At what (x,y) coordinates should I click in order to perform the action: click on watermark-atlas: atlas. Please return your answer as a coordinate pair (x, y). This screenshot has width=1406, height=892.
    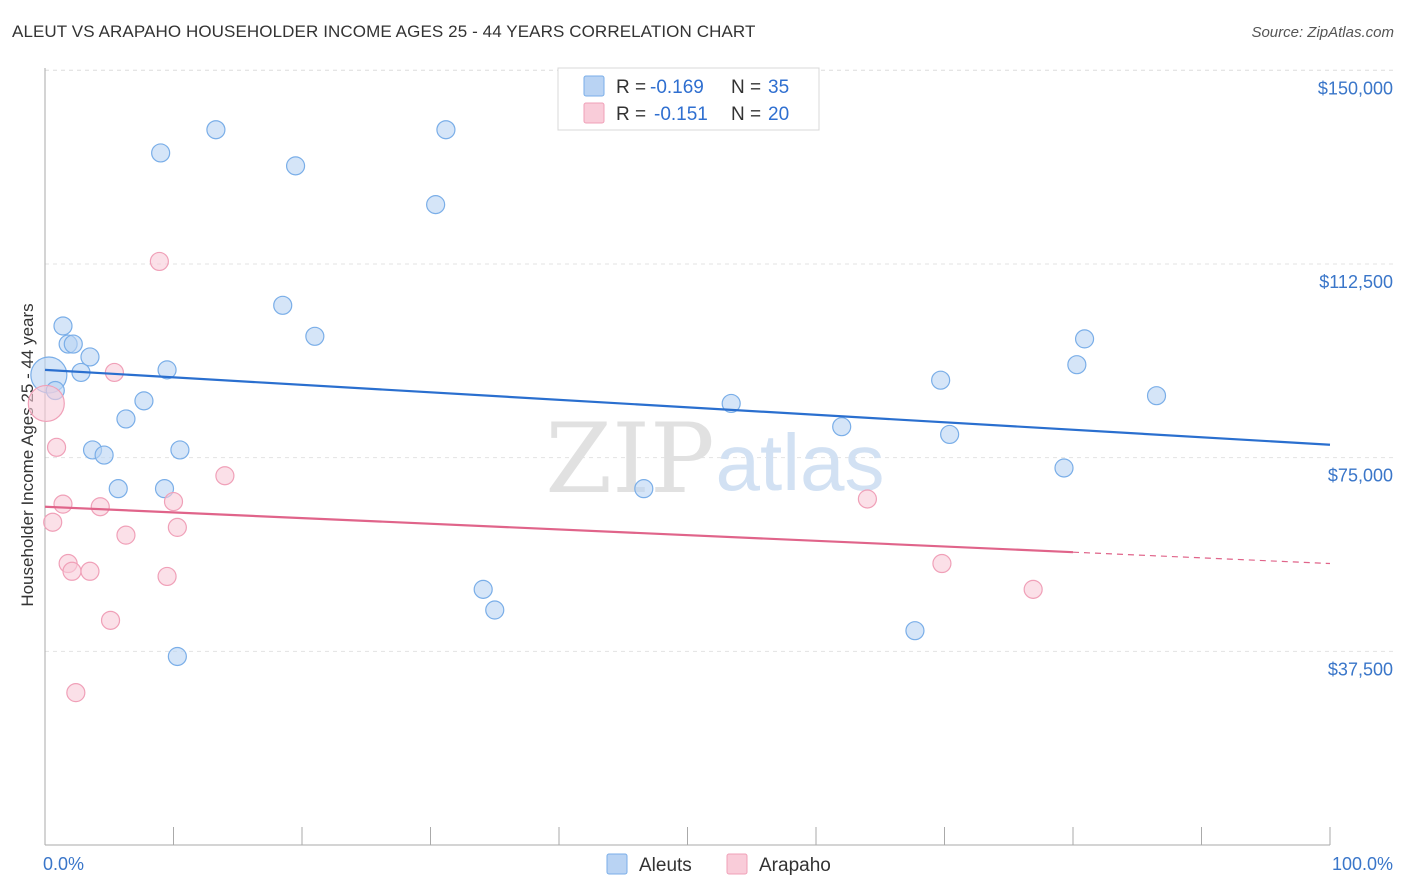
    Looking at the image, I should click on (800, 462).